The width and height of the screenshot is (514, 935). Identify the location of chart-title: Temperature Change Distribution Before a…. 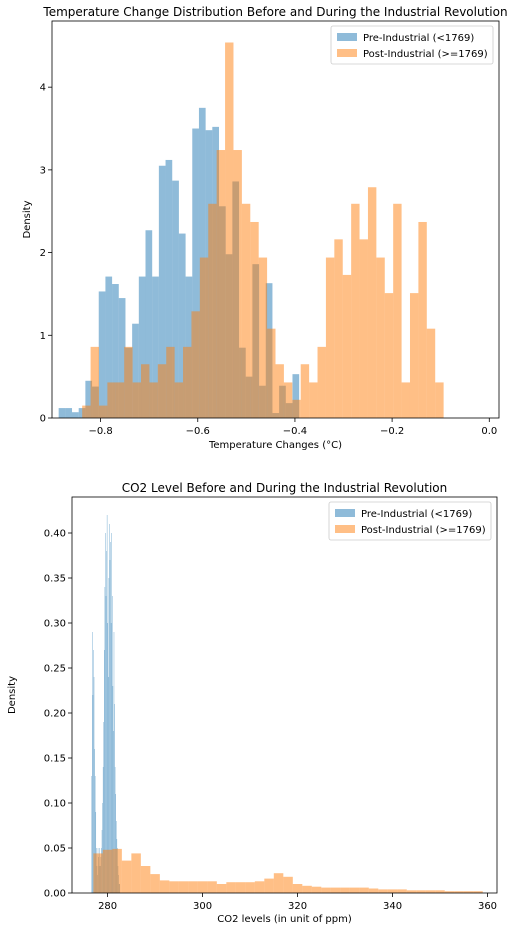
(274, 12).